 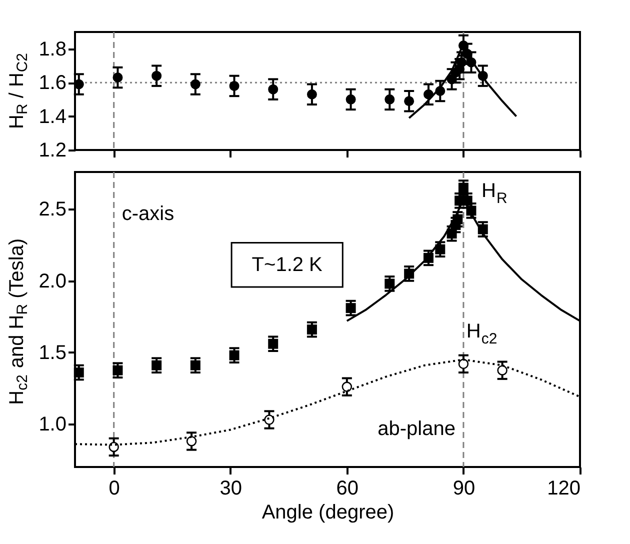 I want to click on ref-line-label: c-axis, so click(x=148, y=214).